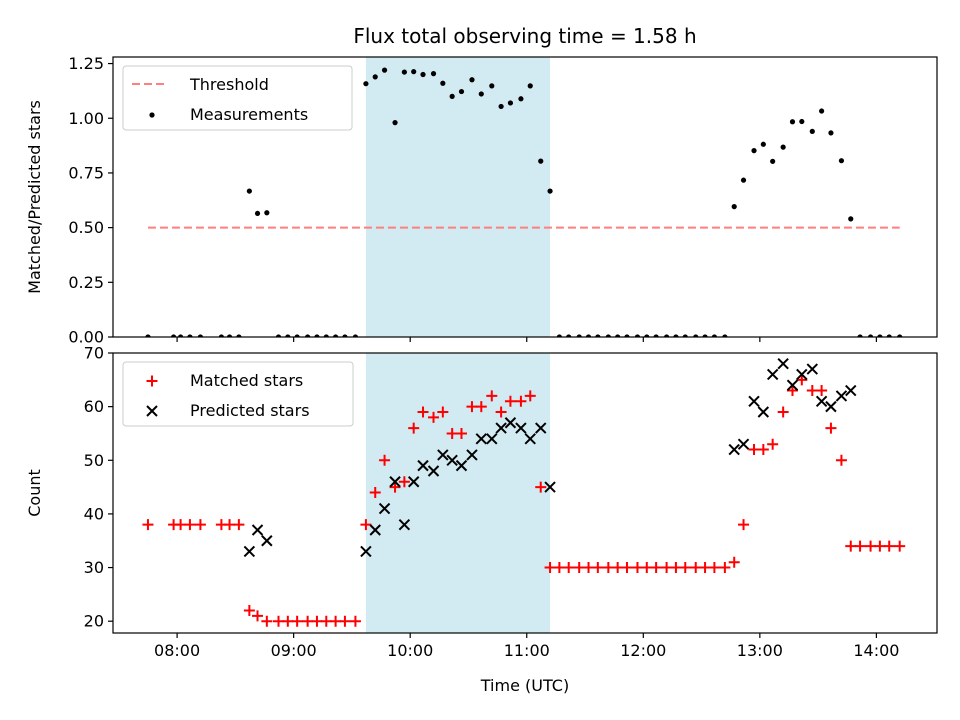 Image resolution: width=960 pixels, height=720 pixels. Describe the element at coordinates (294, 650) in the screenshot. I see `x-tick-label: 09:00` at that location.